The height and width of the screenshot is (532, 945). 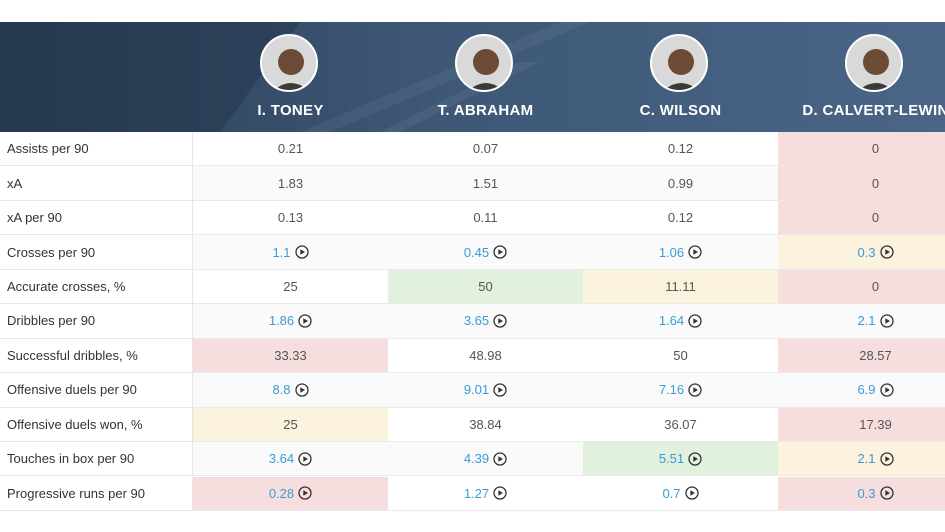 What do you see at coordinates (671, 252) in the screenshot?
I see `cell-value: 1.06` at bounding box center [671, 252].